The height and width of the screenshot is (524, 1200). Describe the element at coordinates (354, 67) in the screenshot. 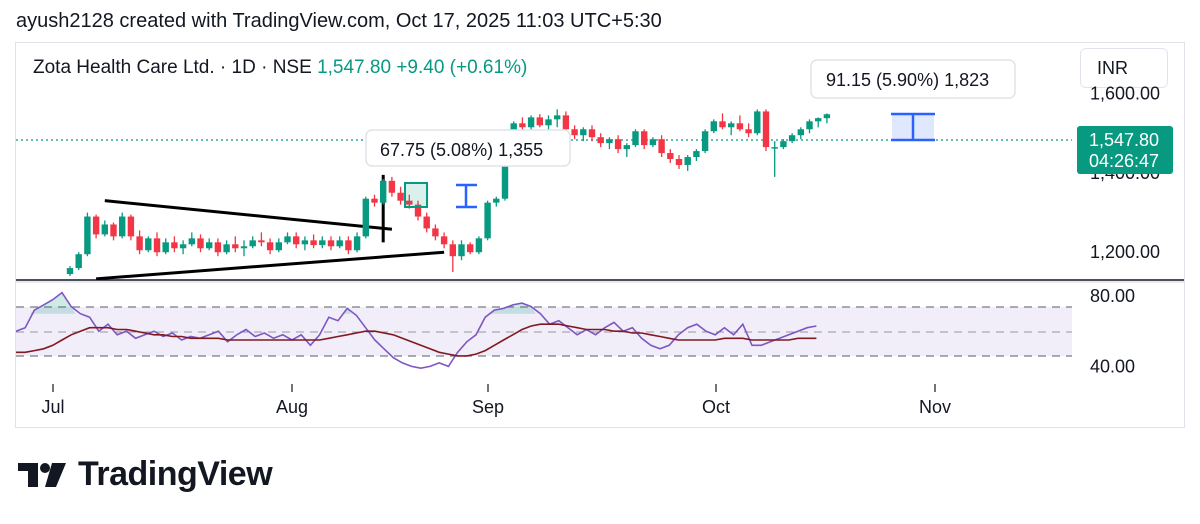

I see `last-price: 1,547.80` at that location.